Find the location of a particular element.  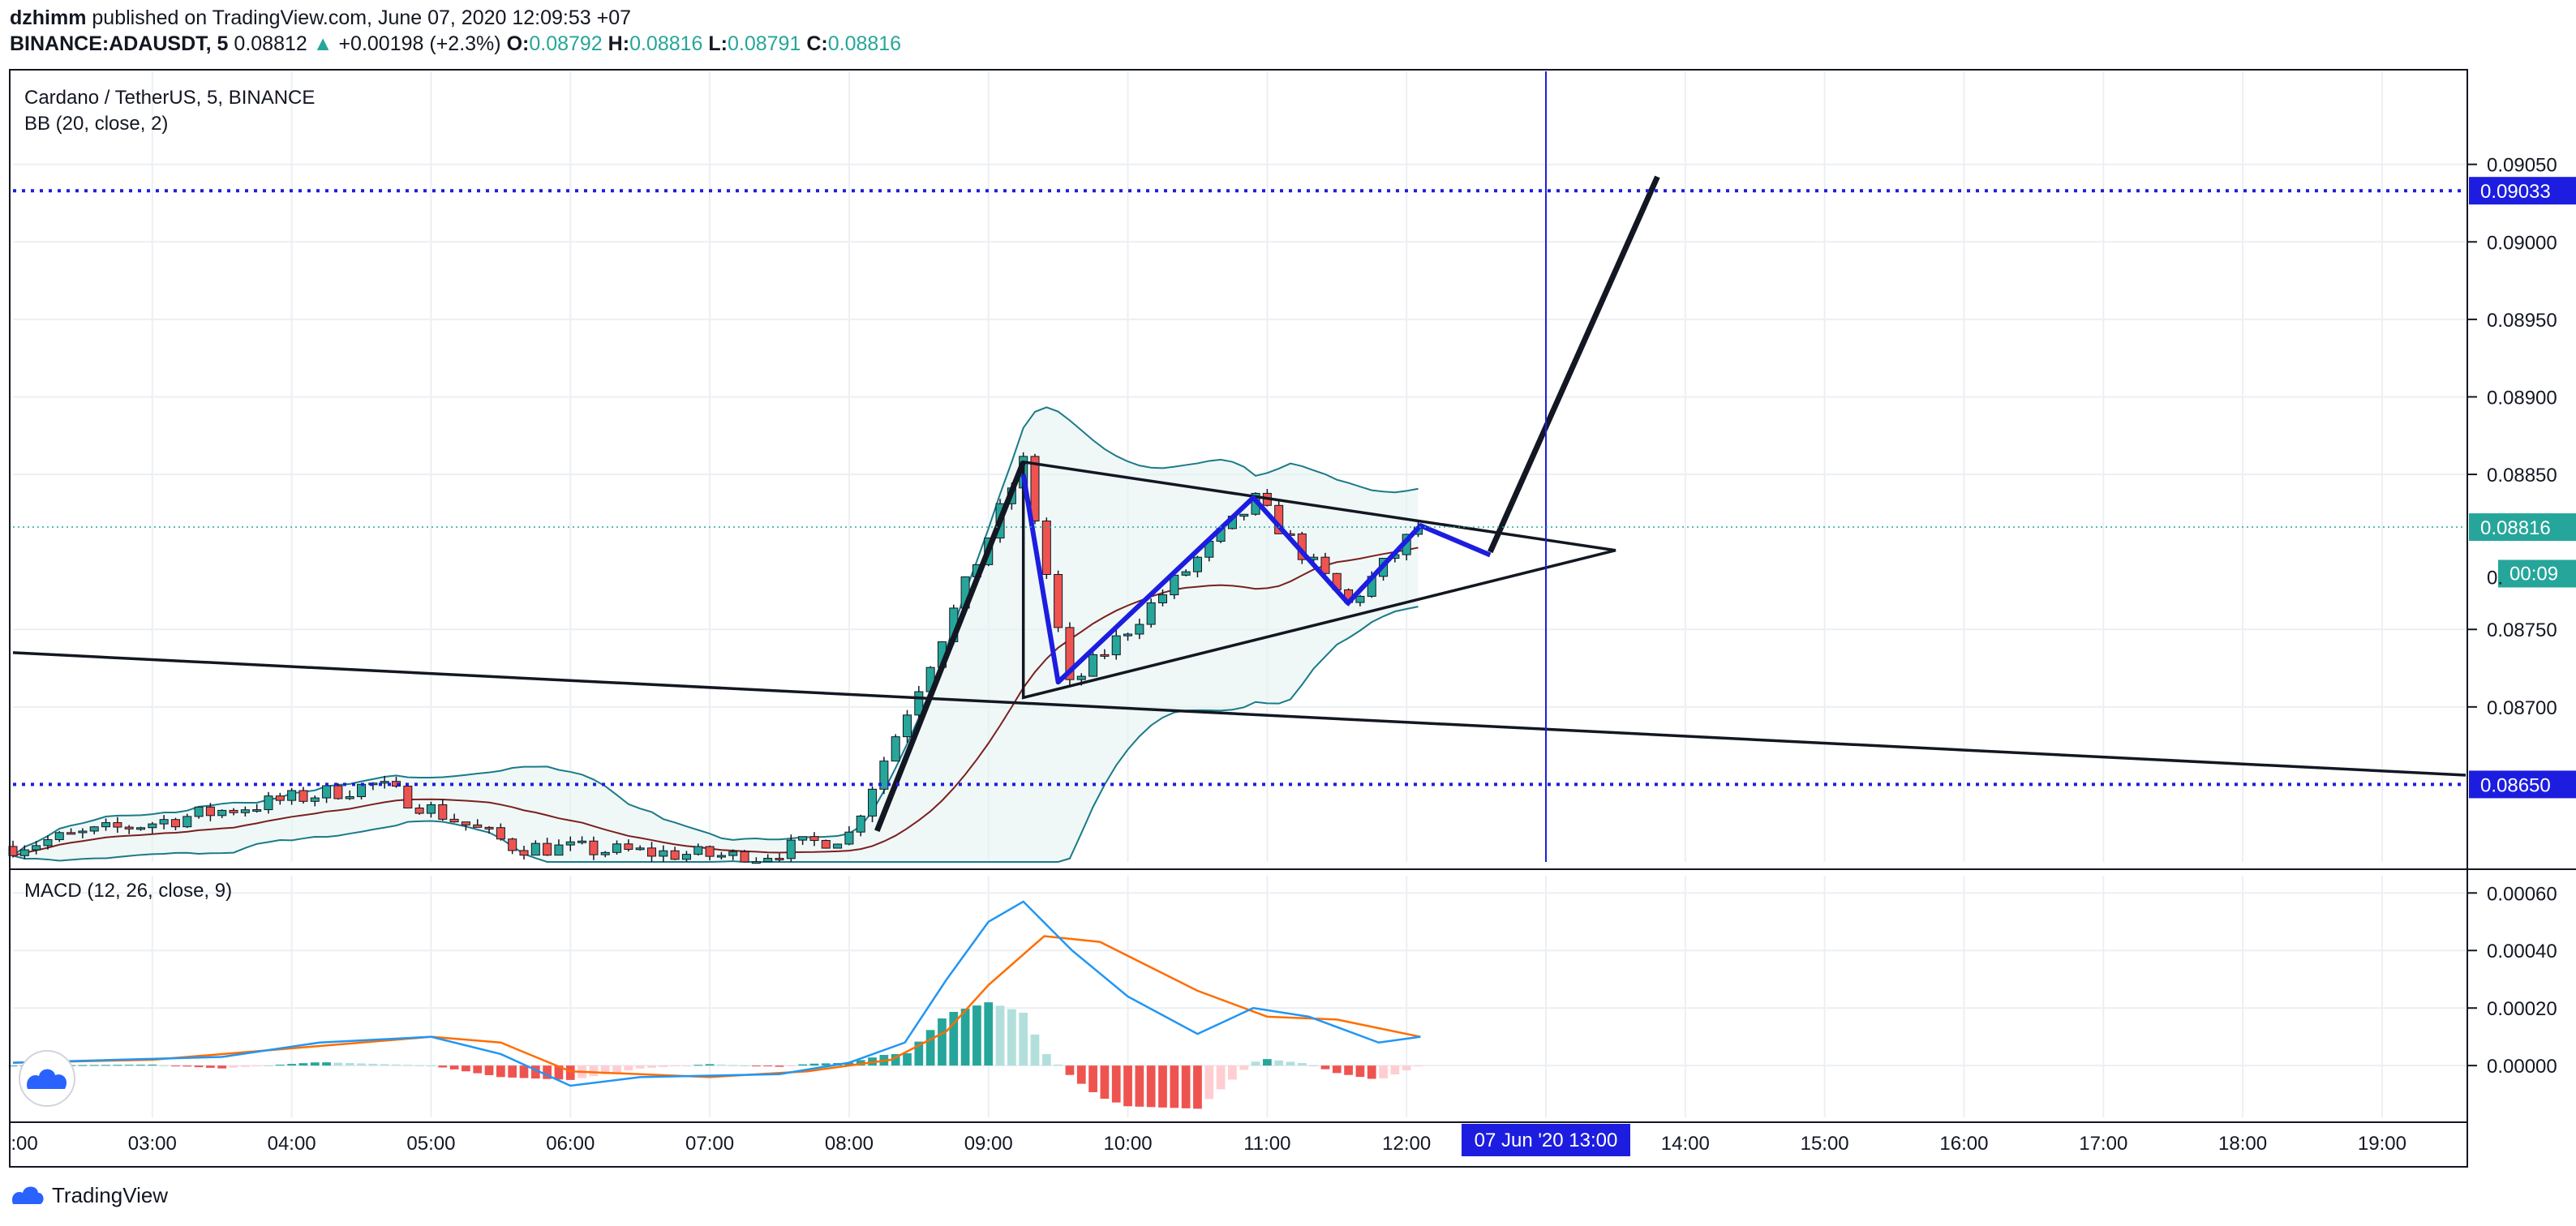

macd-legend: MACD (12, 26, close, 9) is located at coordinates (128, 891).